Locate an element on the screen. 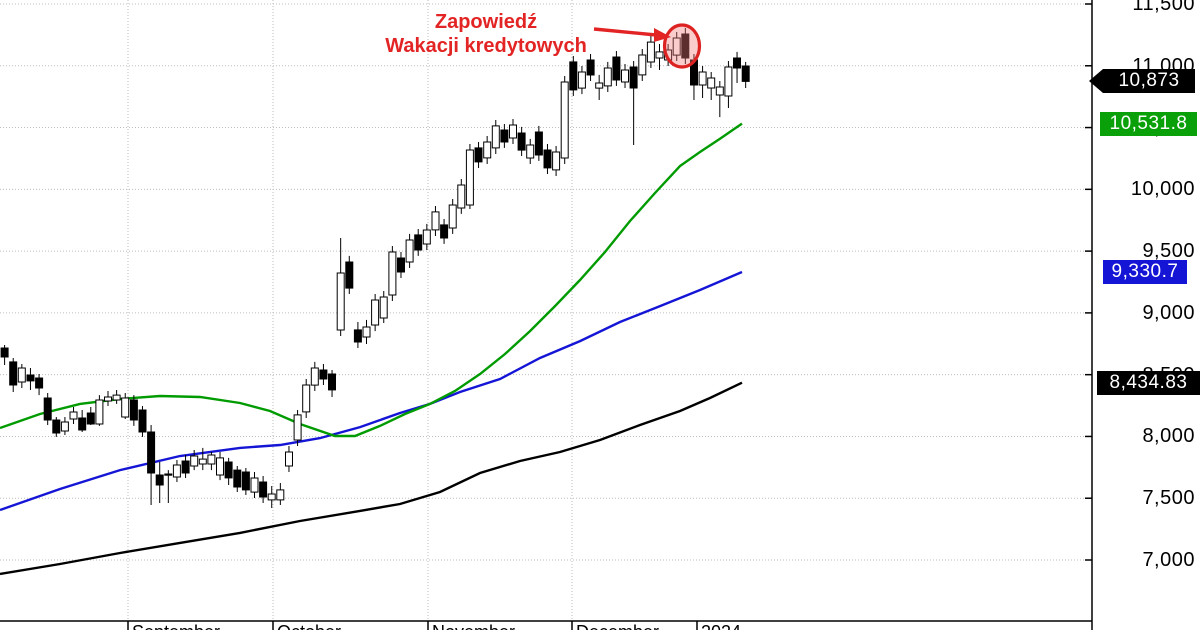 The width and height of the screenshot is (1200, 630). y-axis-tick-label: 11,500 is located at coordinates (1163, 7).